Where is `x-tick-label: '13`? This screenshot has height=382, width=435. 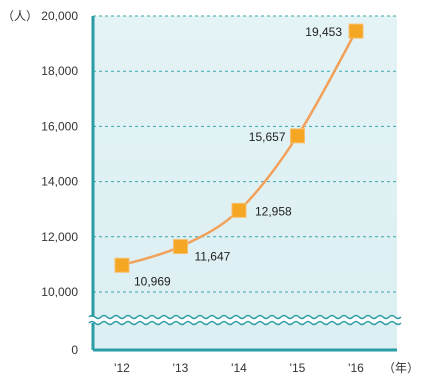 x-tick-label: '13 is located at coordinates (181, 368).